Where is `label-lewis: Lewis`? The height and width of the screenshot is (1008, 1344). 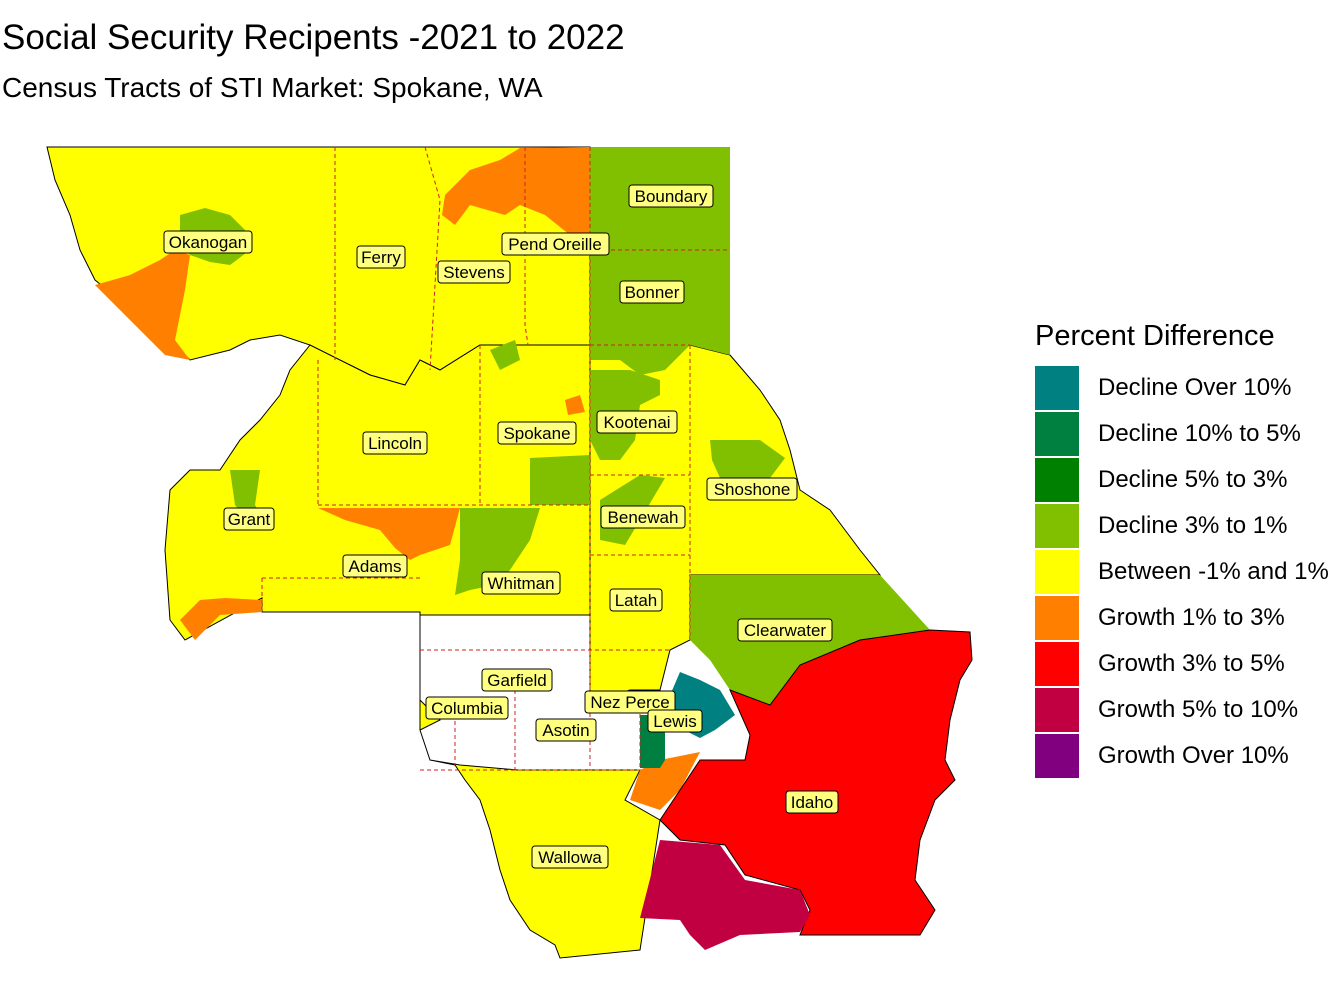
label-lewis: Lewis is located at coordinates (675, 721).